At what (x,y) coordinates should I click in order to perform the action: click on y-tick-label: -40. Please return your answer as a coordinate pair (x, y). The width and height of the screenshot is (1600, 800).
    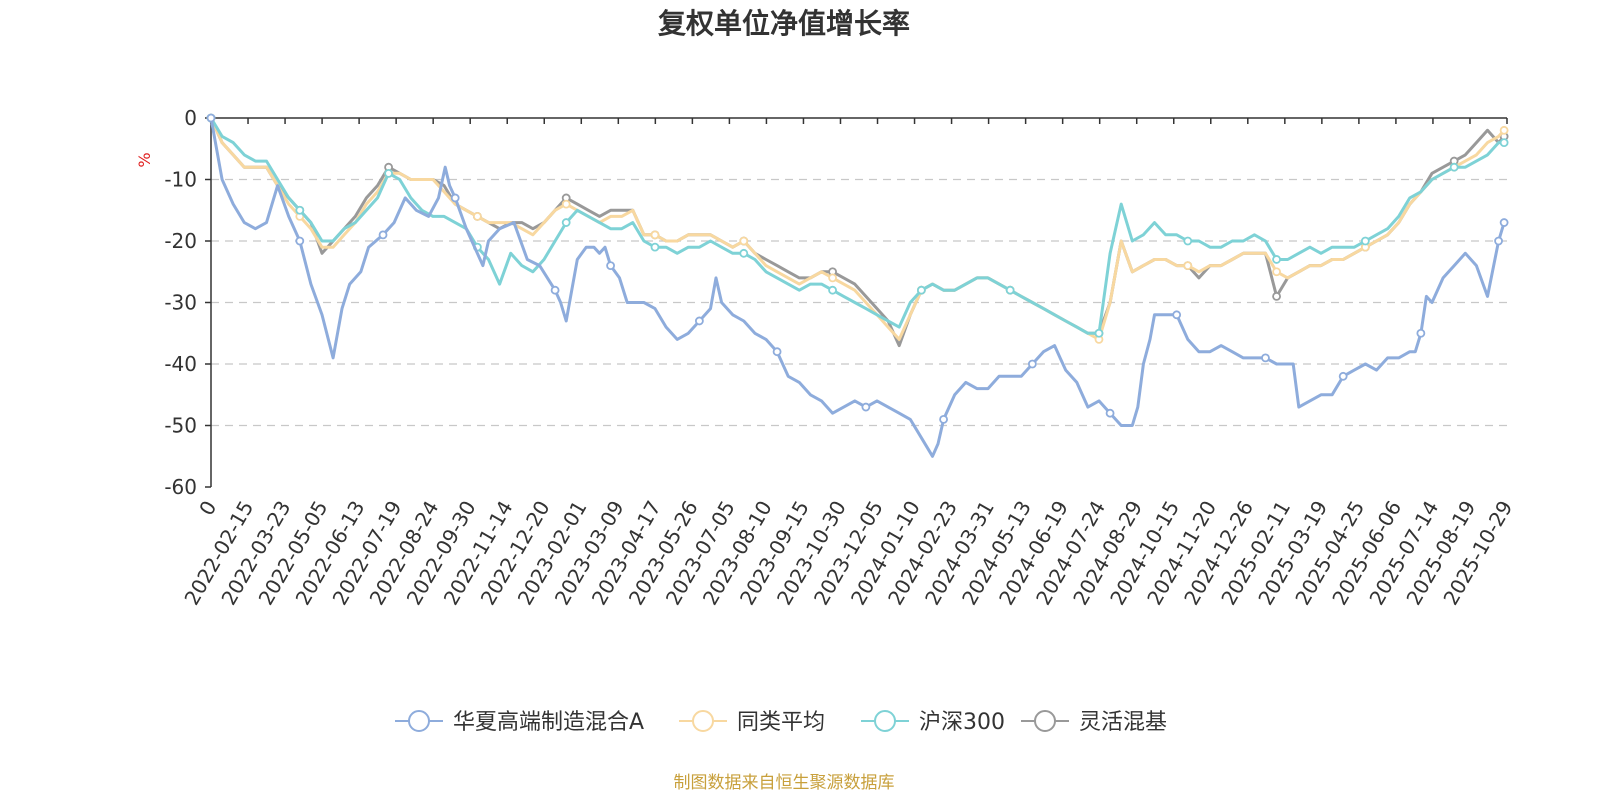
    Looking at the image, I should click on (180, 364).